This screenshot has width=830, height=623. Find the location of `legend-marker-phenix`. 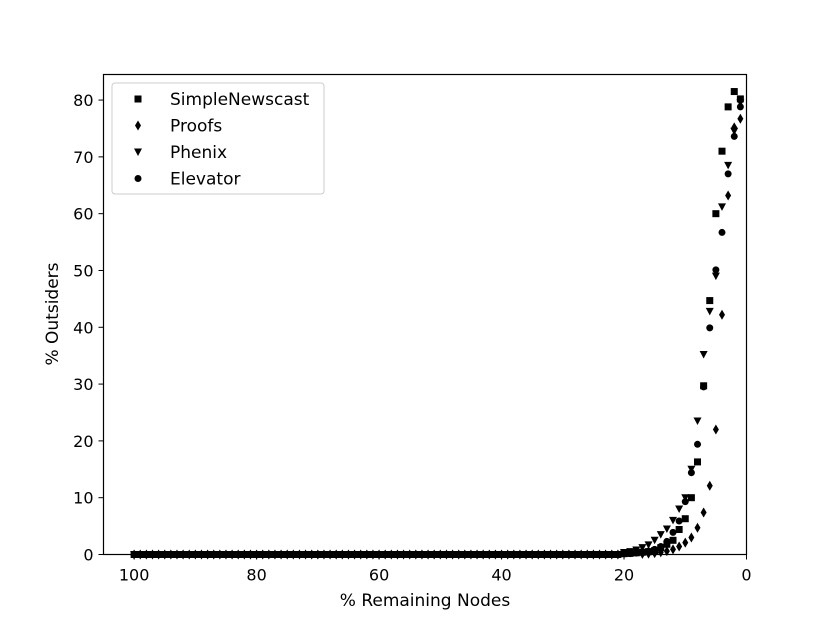

legend-marker-phenix is located at coordinates (138, 152).